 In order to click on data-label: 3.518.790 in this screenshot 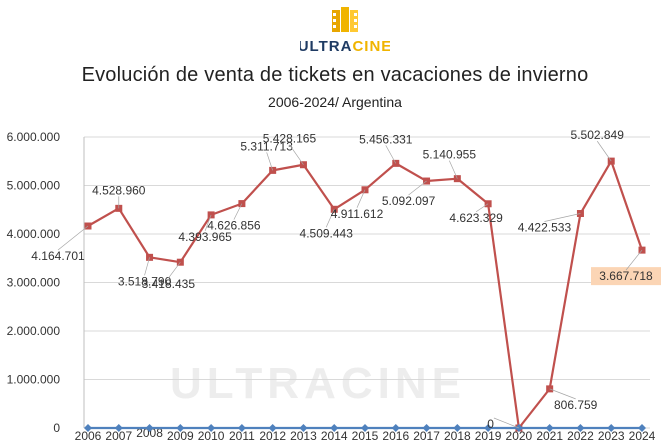, I will do `click(145, 281)`.